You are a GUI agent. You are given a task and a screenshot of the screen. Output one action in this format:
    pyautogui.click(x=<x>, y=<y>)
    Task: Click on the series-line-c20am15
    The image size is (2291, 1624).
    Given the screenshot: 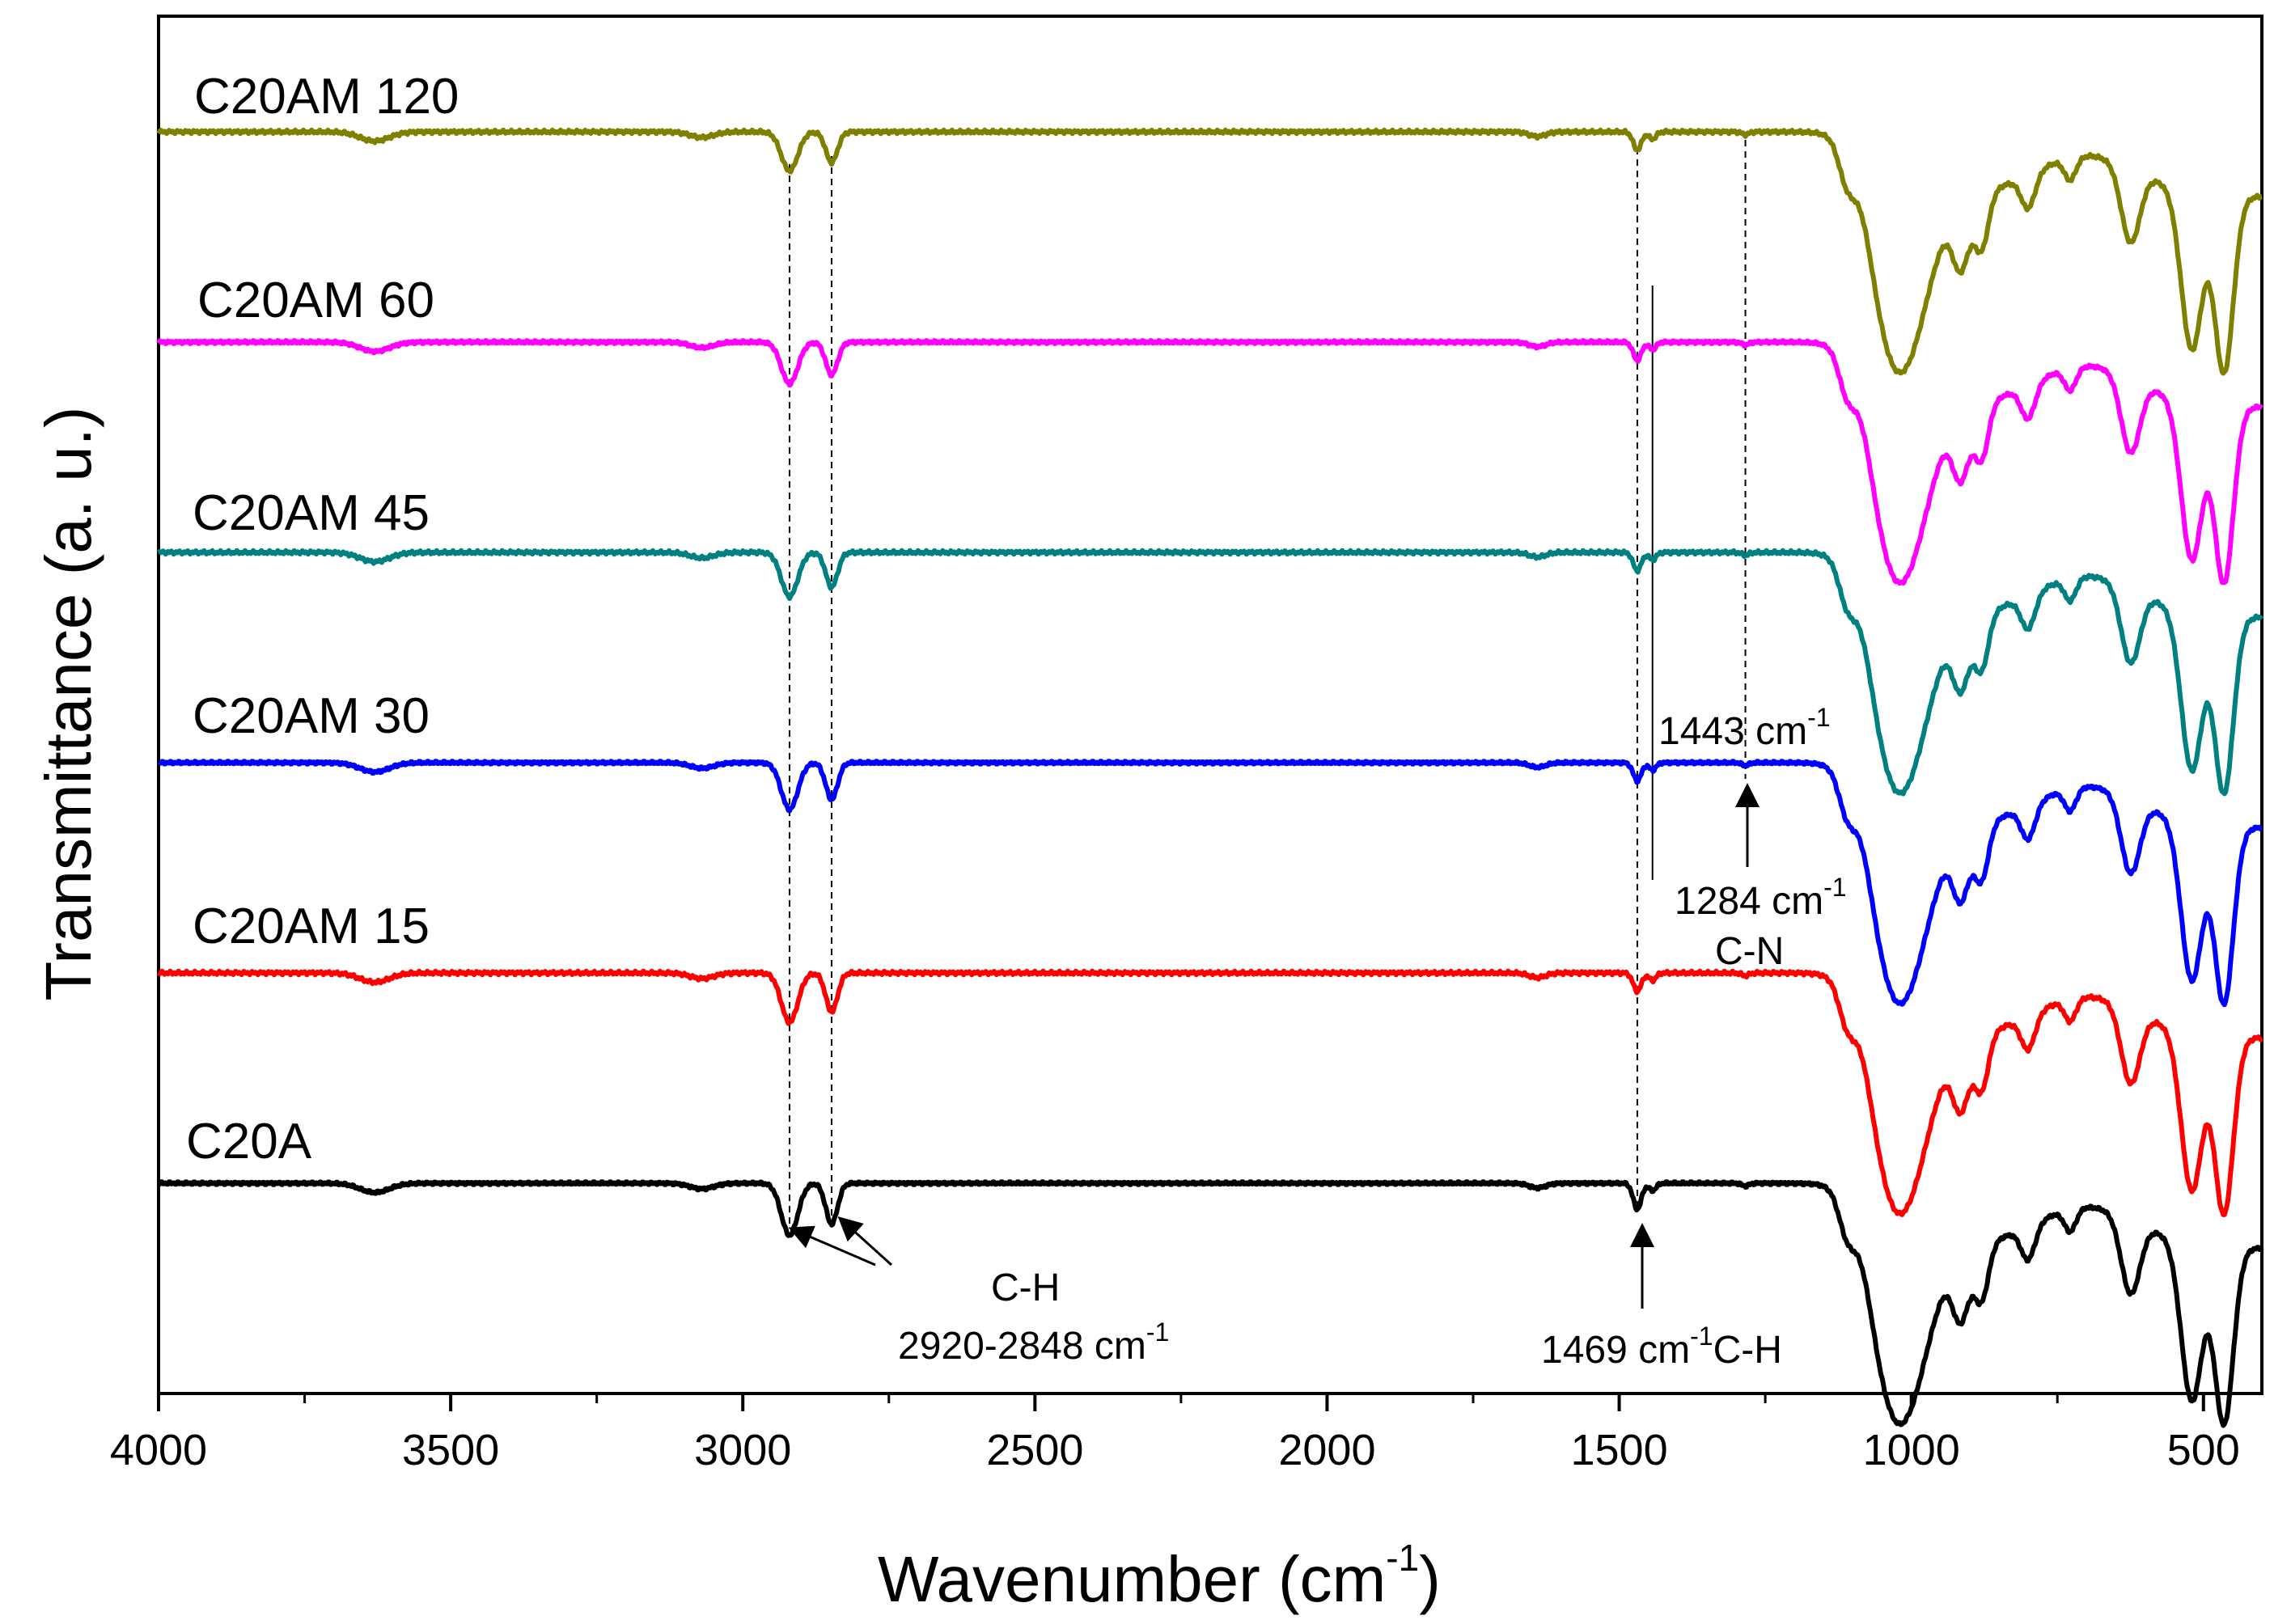 What is the action you would take?
    pyautogui.click(x=1210, y=1092)
    